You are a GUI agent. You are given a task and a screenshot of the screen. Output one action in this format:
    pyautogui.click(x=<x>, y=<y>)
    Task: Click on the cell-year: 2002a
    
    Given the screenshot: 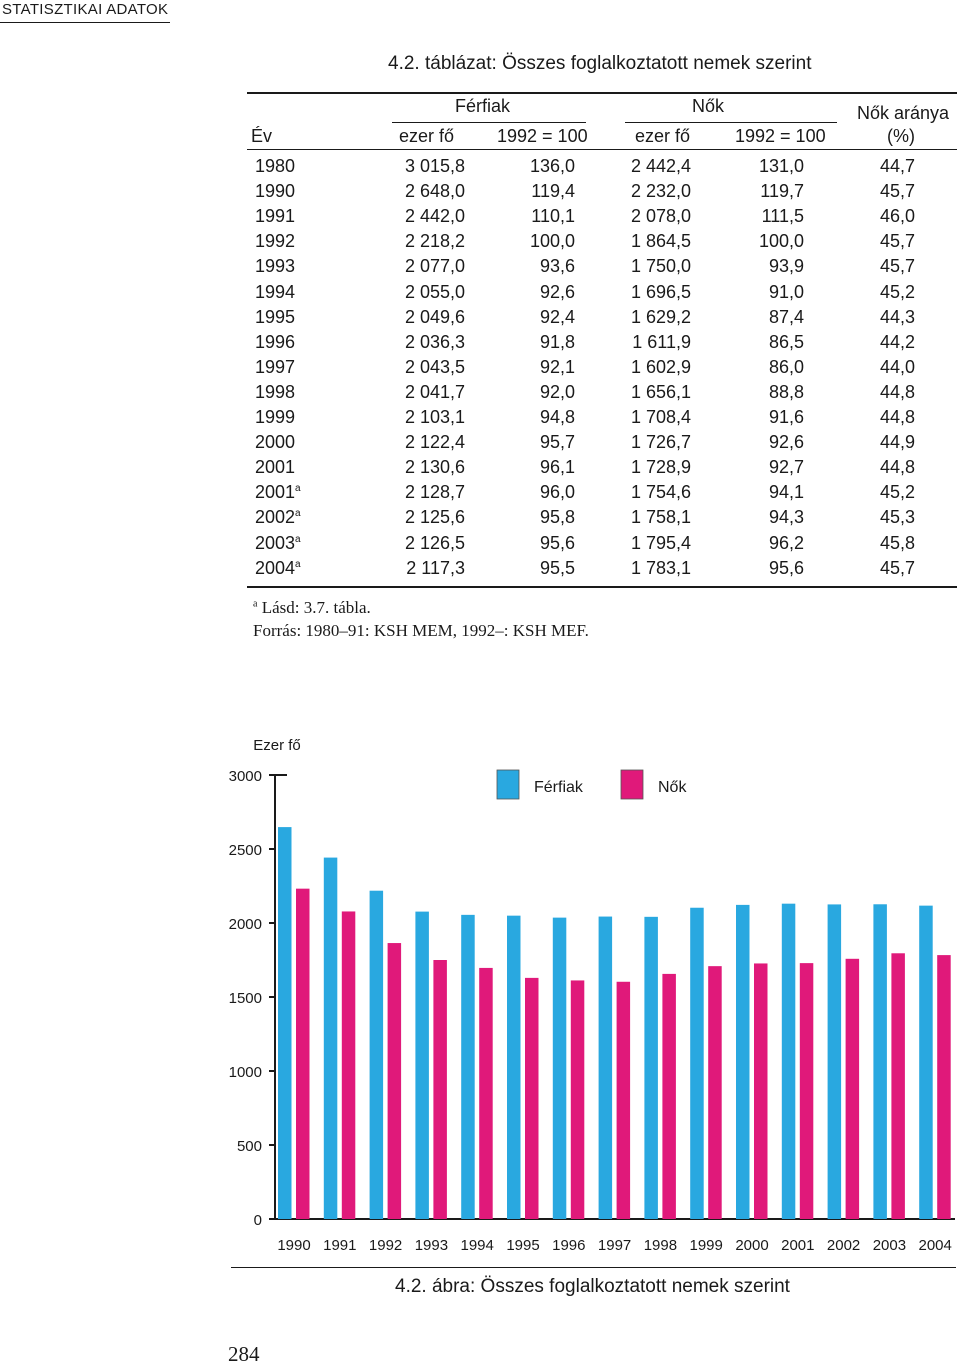 What is the action you would take?
    pyautogui.click(x=278, y=517)
    